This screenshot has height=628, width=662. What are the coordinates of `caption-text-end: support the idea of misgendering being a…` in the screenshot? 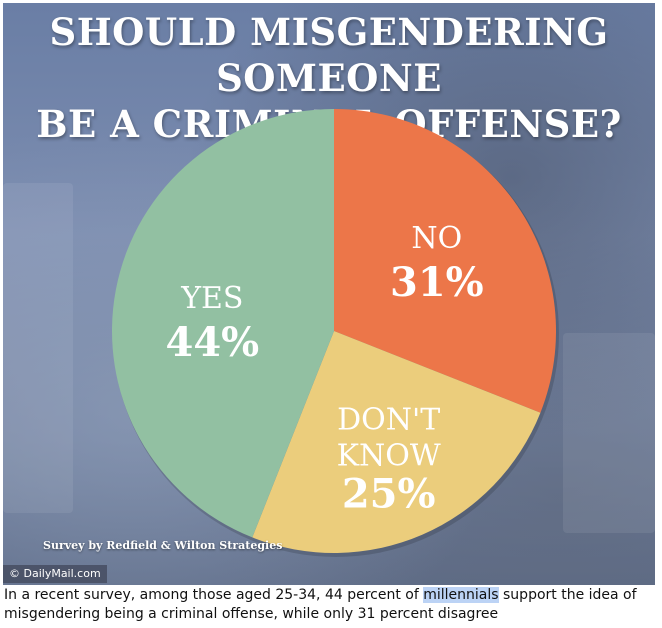 It's located at (320, 604).